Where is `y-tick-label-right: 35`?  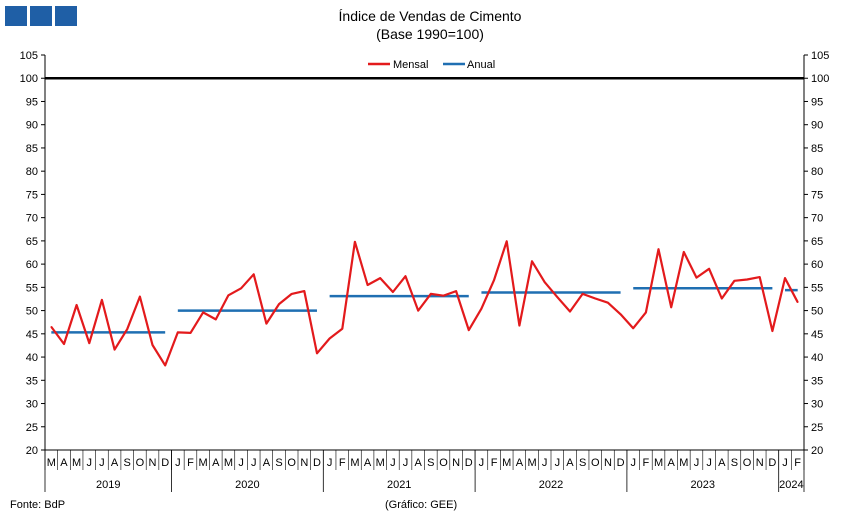
y-tick-label-right: 35 is located at coordinates (817, 381).